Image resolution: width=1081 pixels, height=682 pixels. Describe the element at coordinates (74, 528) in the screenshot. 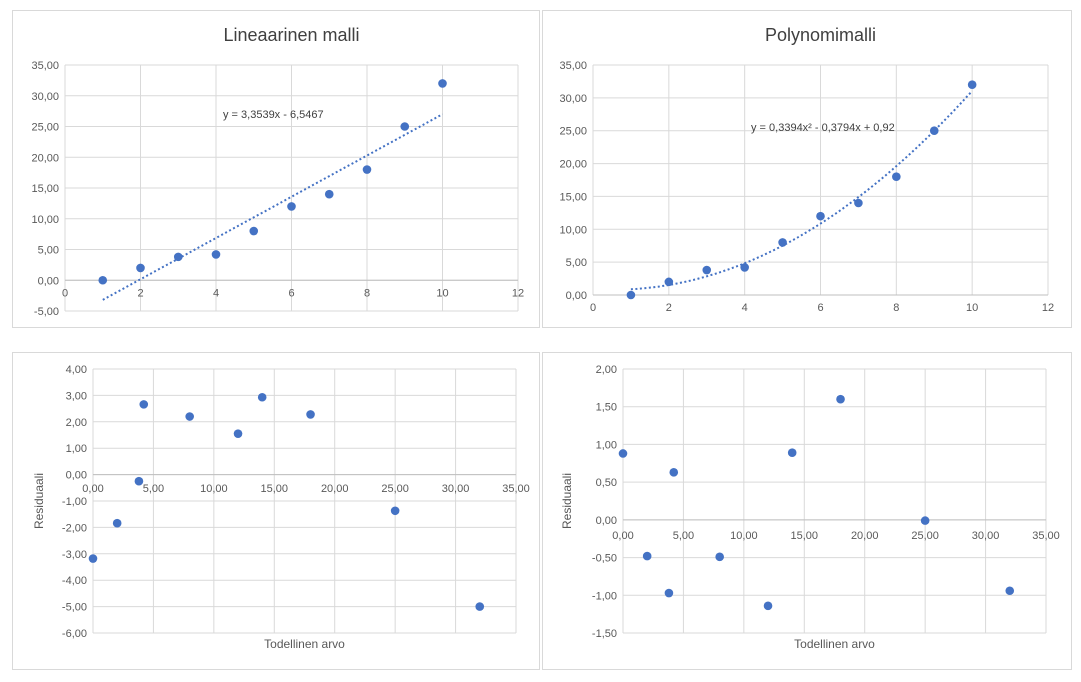

I see `y-tick-label: -2,00` at that location.